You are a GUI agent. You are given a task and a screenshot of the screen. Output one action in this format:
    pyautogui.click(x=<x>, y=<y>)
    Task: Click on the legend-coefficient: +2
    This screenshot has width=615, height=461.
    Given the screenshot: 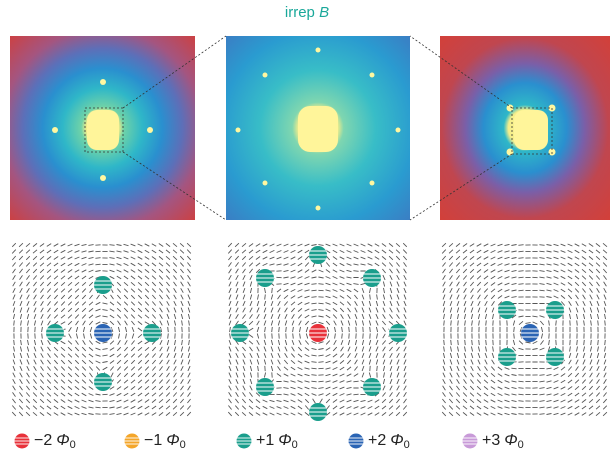 What is the action you would take?
    pyautogui.click(x=377, y=440)
    